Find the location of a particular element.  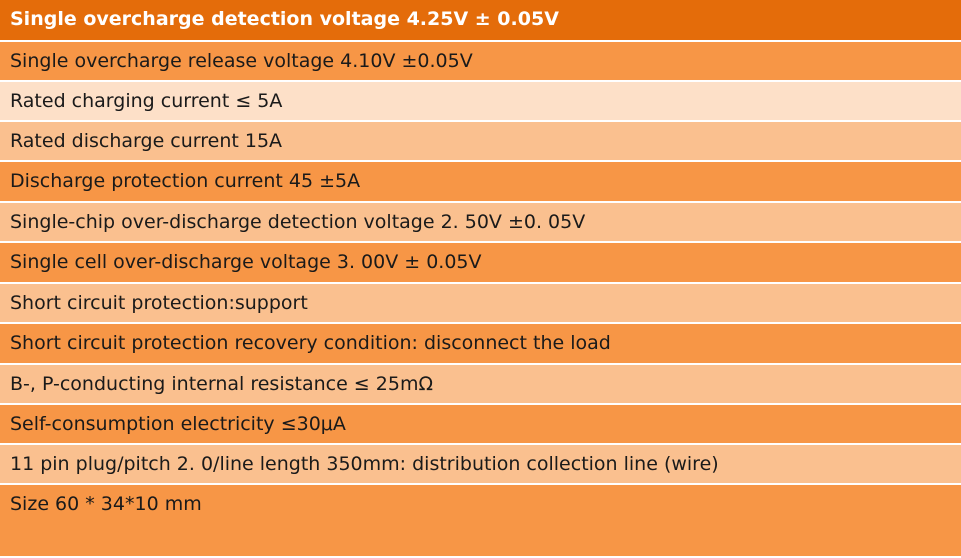

spec-row: Rated charging current ≤ 5A is located at coordinates (480, 102).